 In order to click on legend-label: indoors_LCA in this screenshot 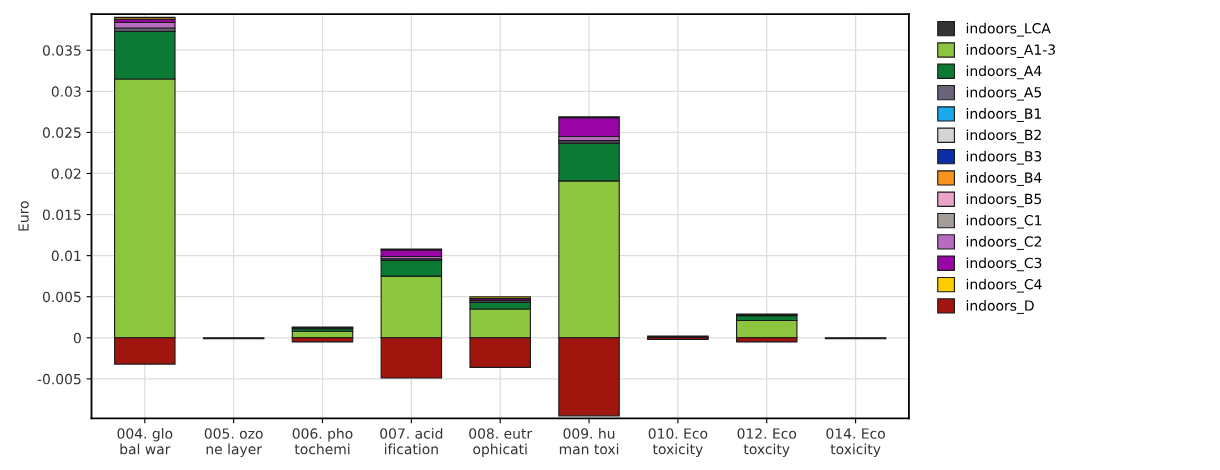, I will do `click(1008, 29)`.